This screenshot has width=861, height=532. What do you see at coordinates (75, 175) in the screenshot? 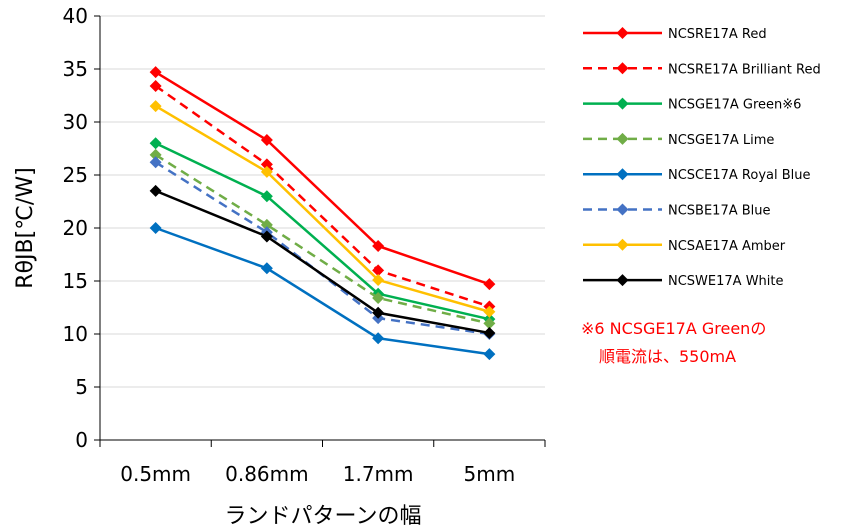
I see `y-tick-label: 25` at bounding box center [75, 175].